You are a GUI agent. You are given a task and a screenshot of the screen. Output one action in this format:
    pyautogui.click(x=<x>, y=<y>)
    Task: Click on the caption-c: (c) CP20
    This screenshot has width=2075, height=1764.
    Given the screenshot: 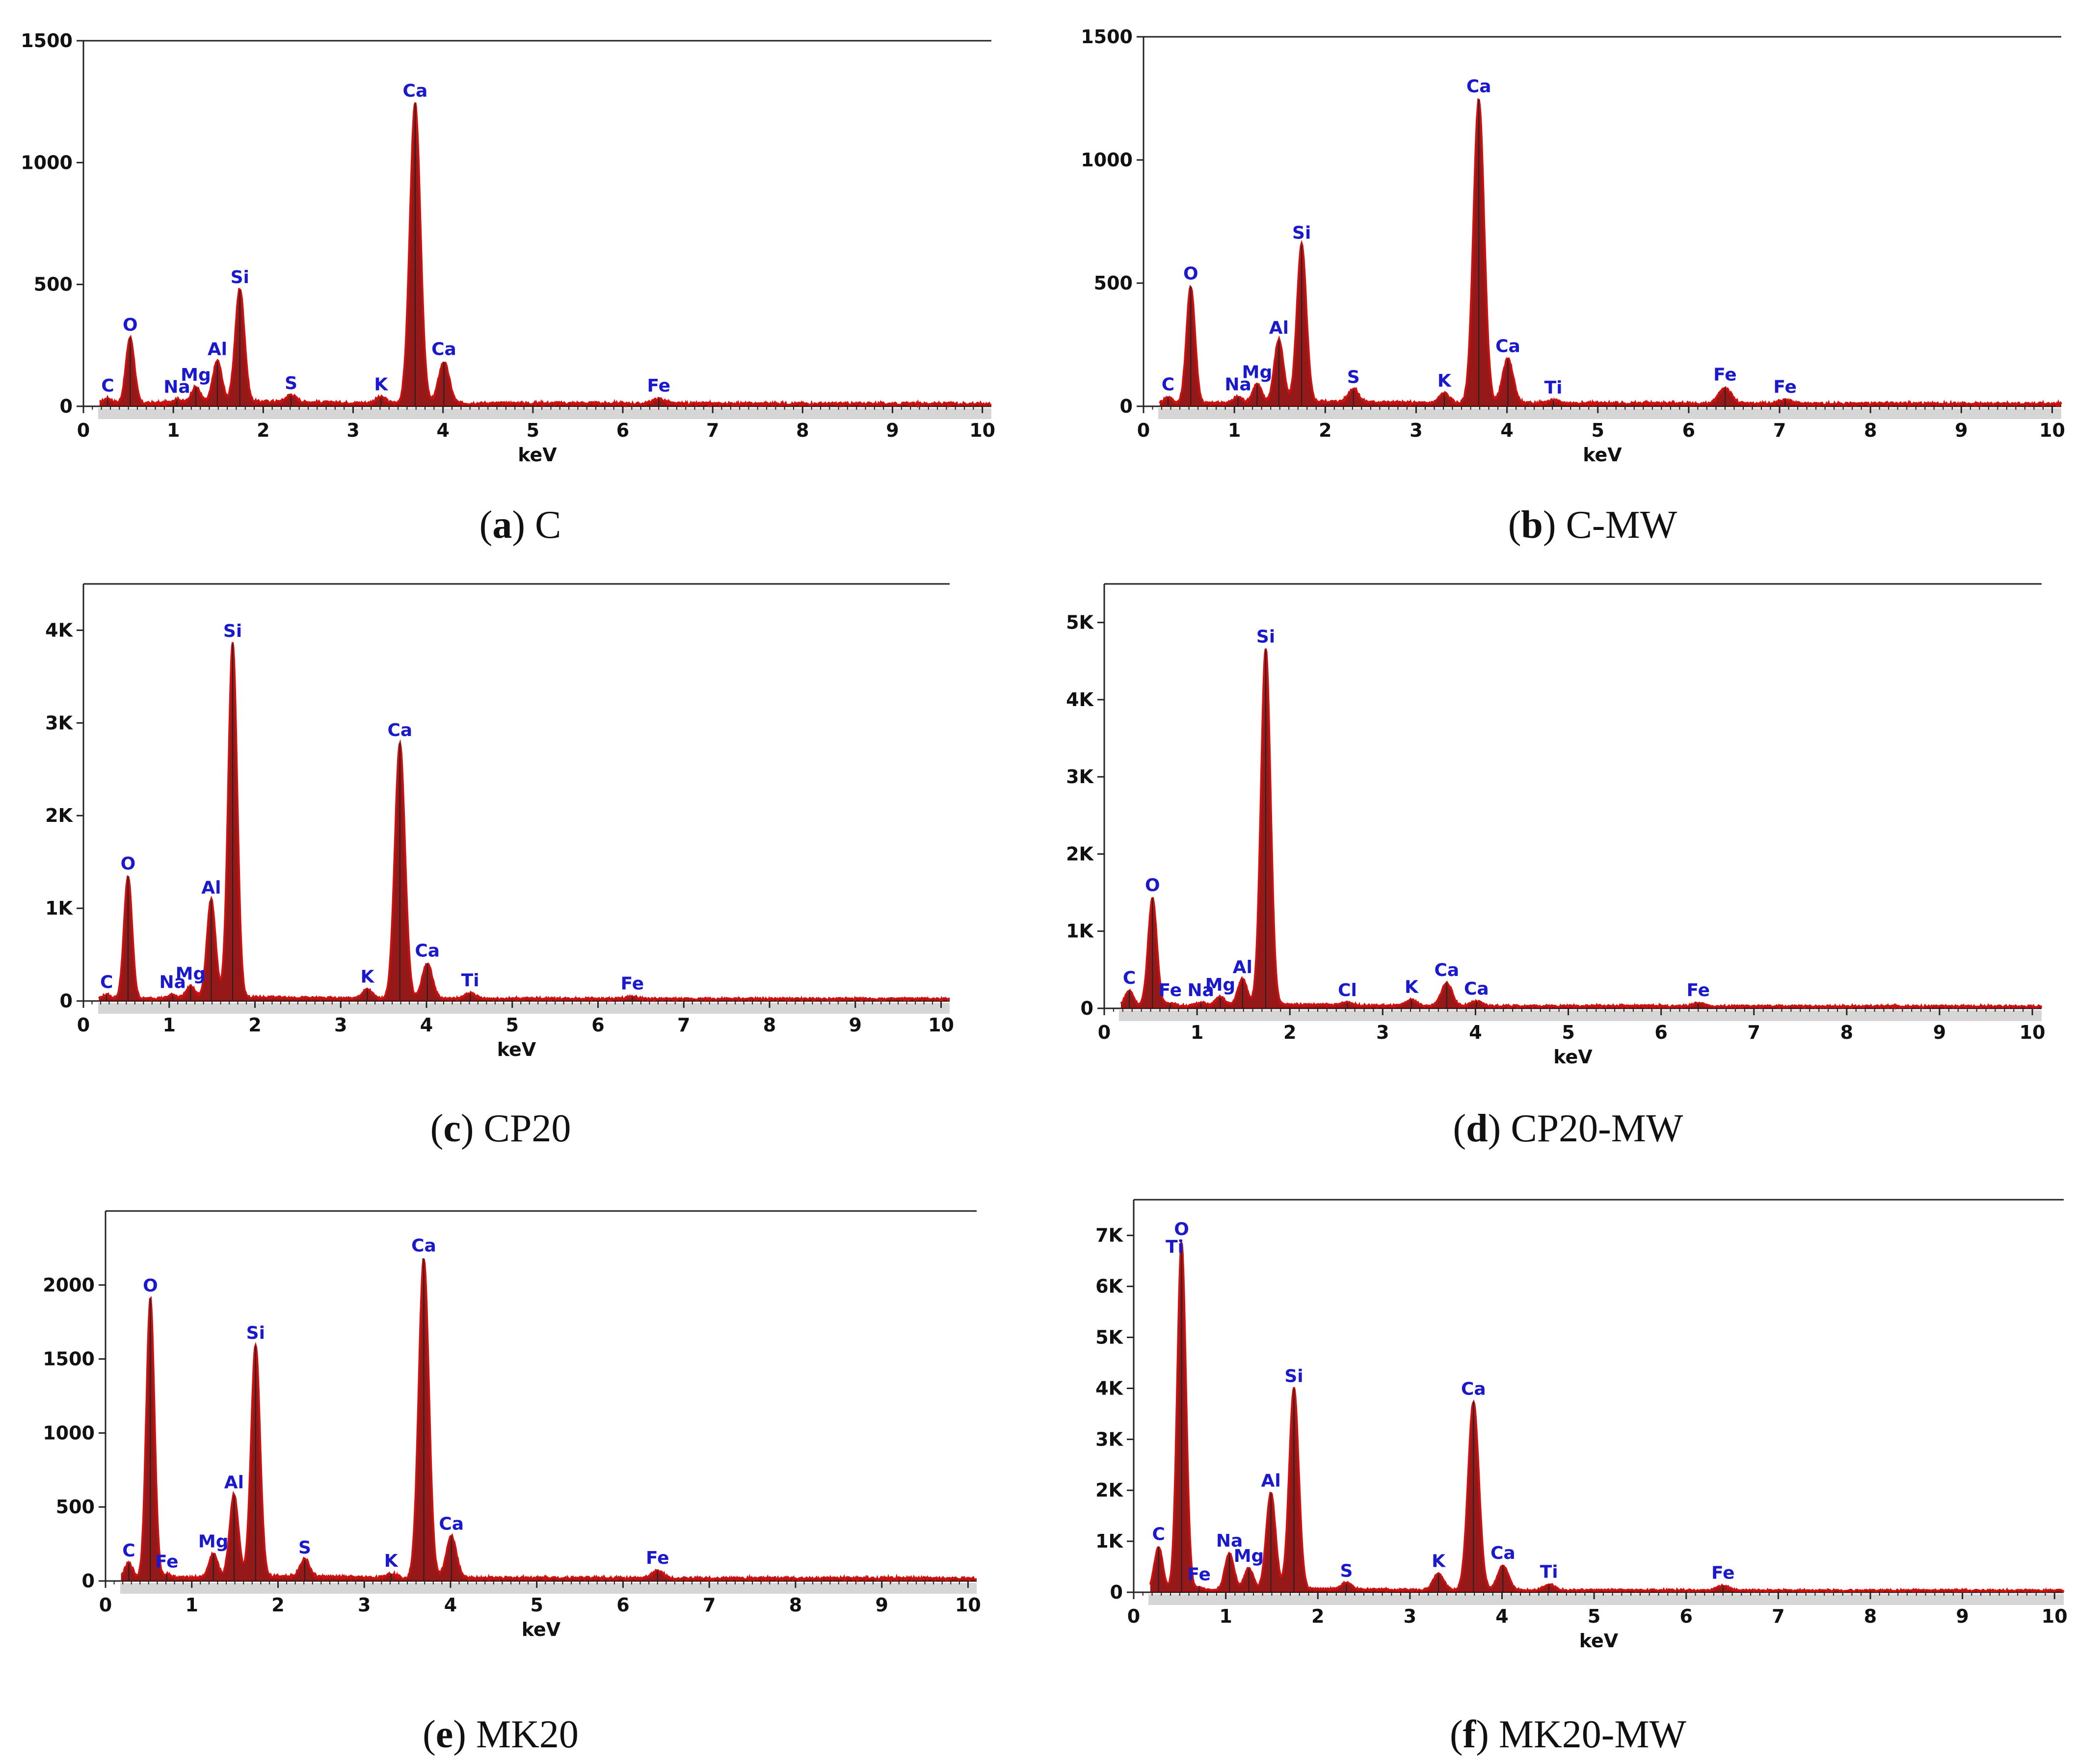 What is the action you would take?
    pyautogui.click(x=500, y=1128)
    